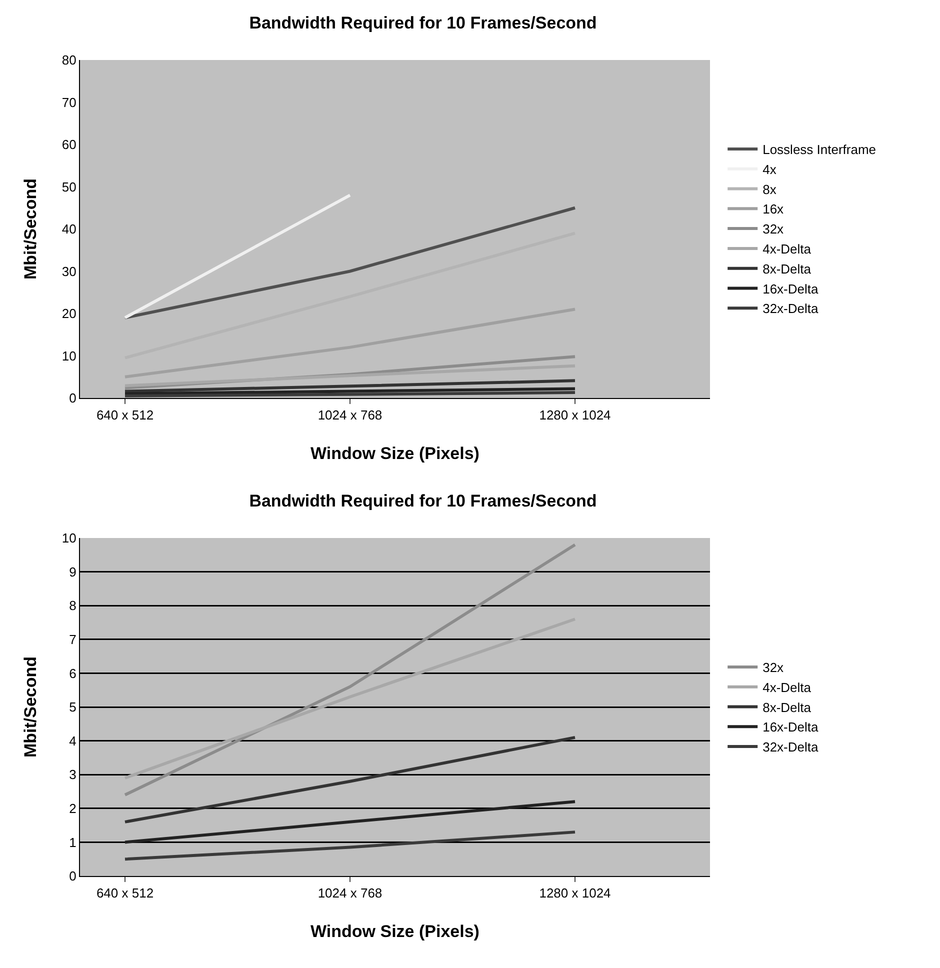  What do you see at coordinates (69, 60) in the screenshot?
I see `y-tick-label: 80` at bounding box center [69, 60].